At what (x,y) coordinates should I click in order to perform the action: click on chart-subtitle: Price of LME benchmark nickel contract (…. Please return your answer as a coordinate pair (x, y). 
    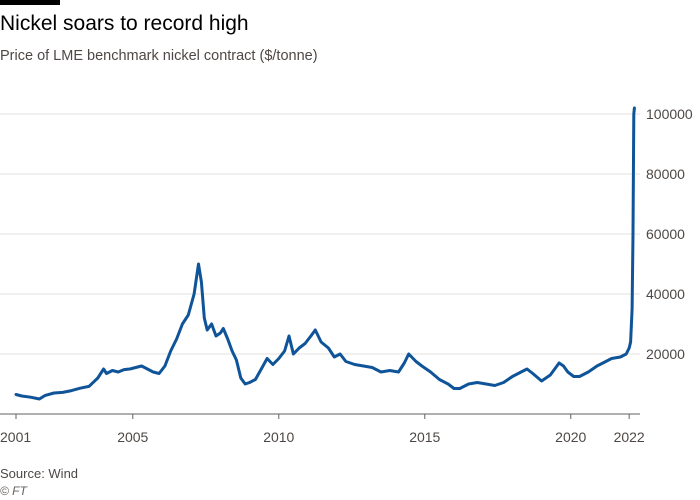
    Looking at the image, I should click on (159, 56).